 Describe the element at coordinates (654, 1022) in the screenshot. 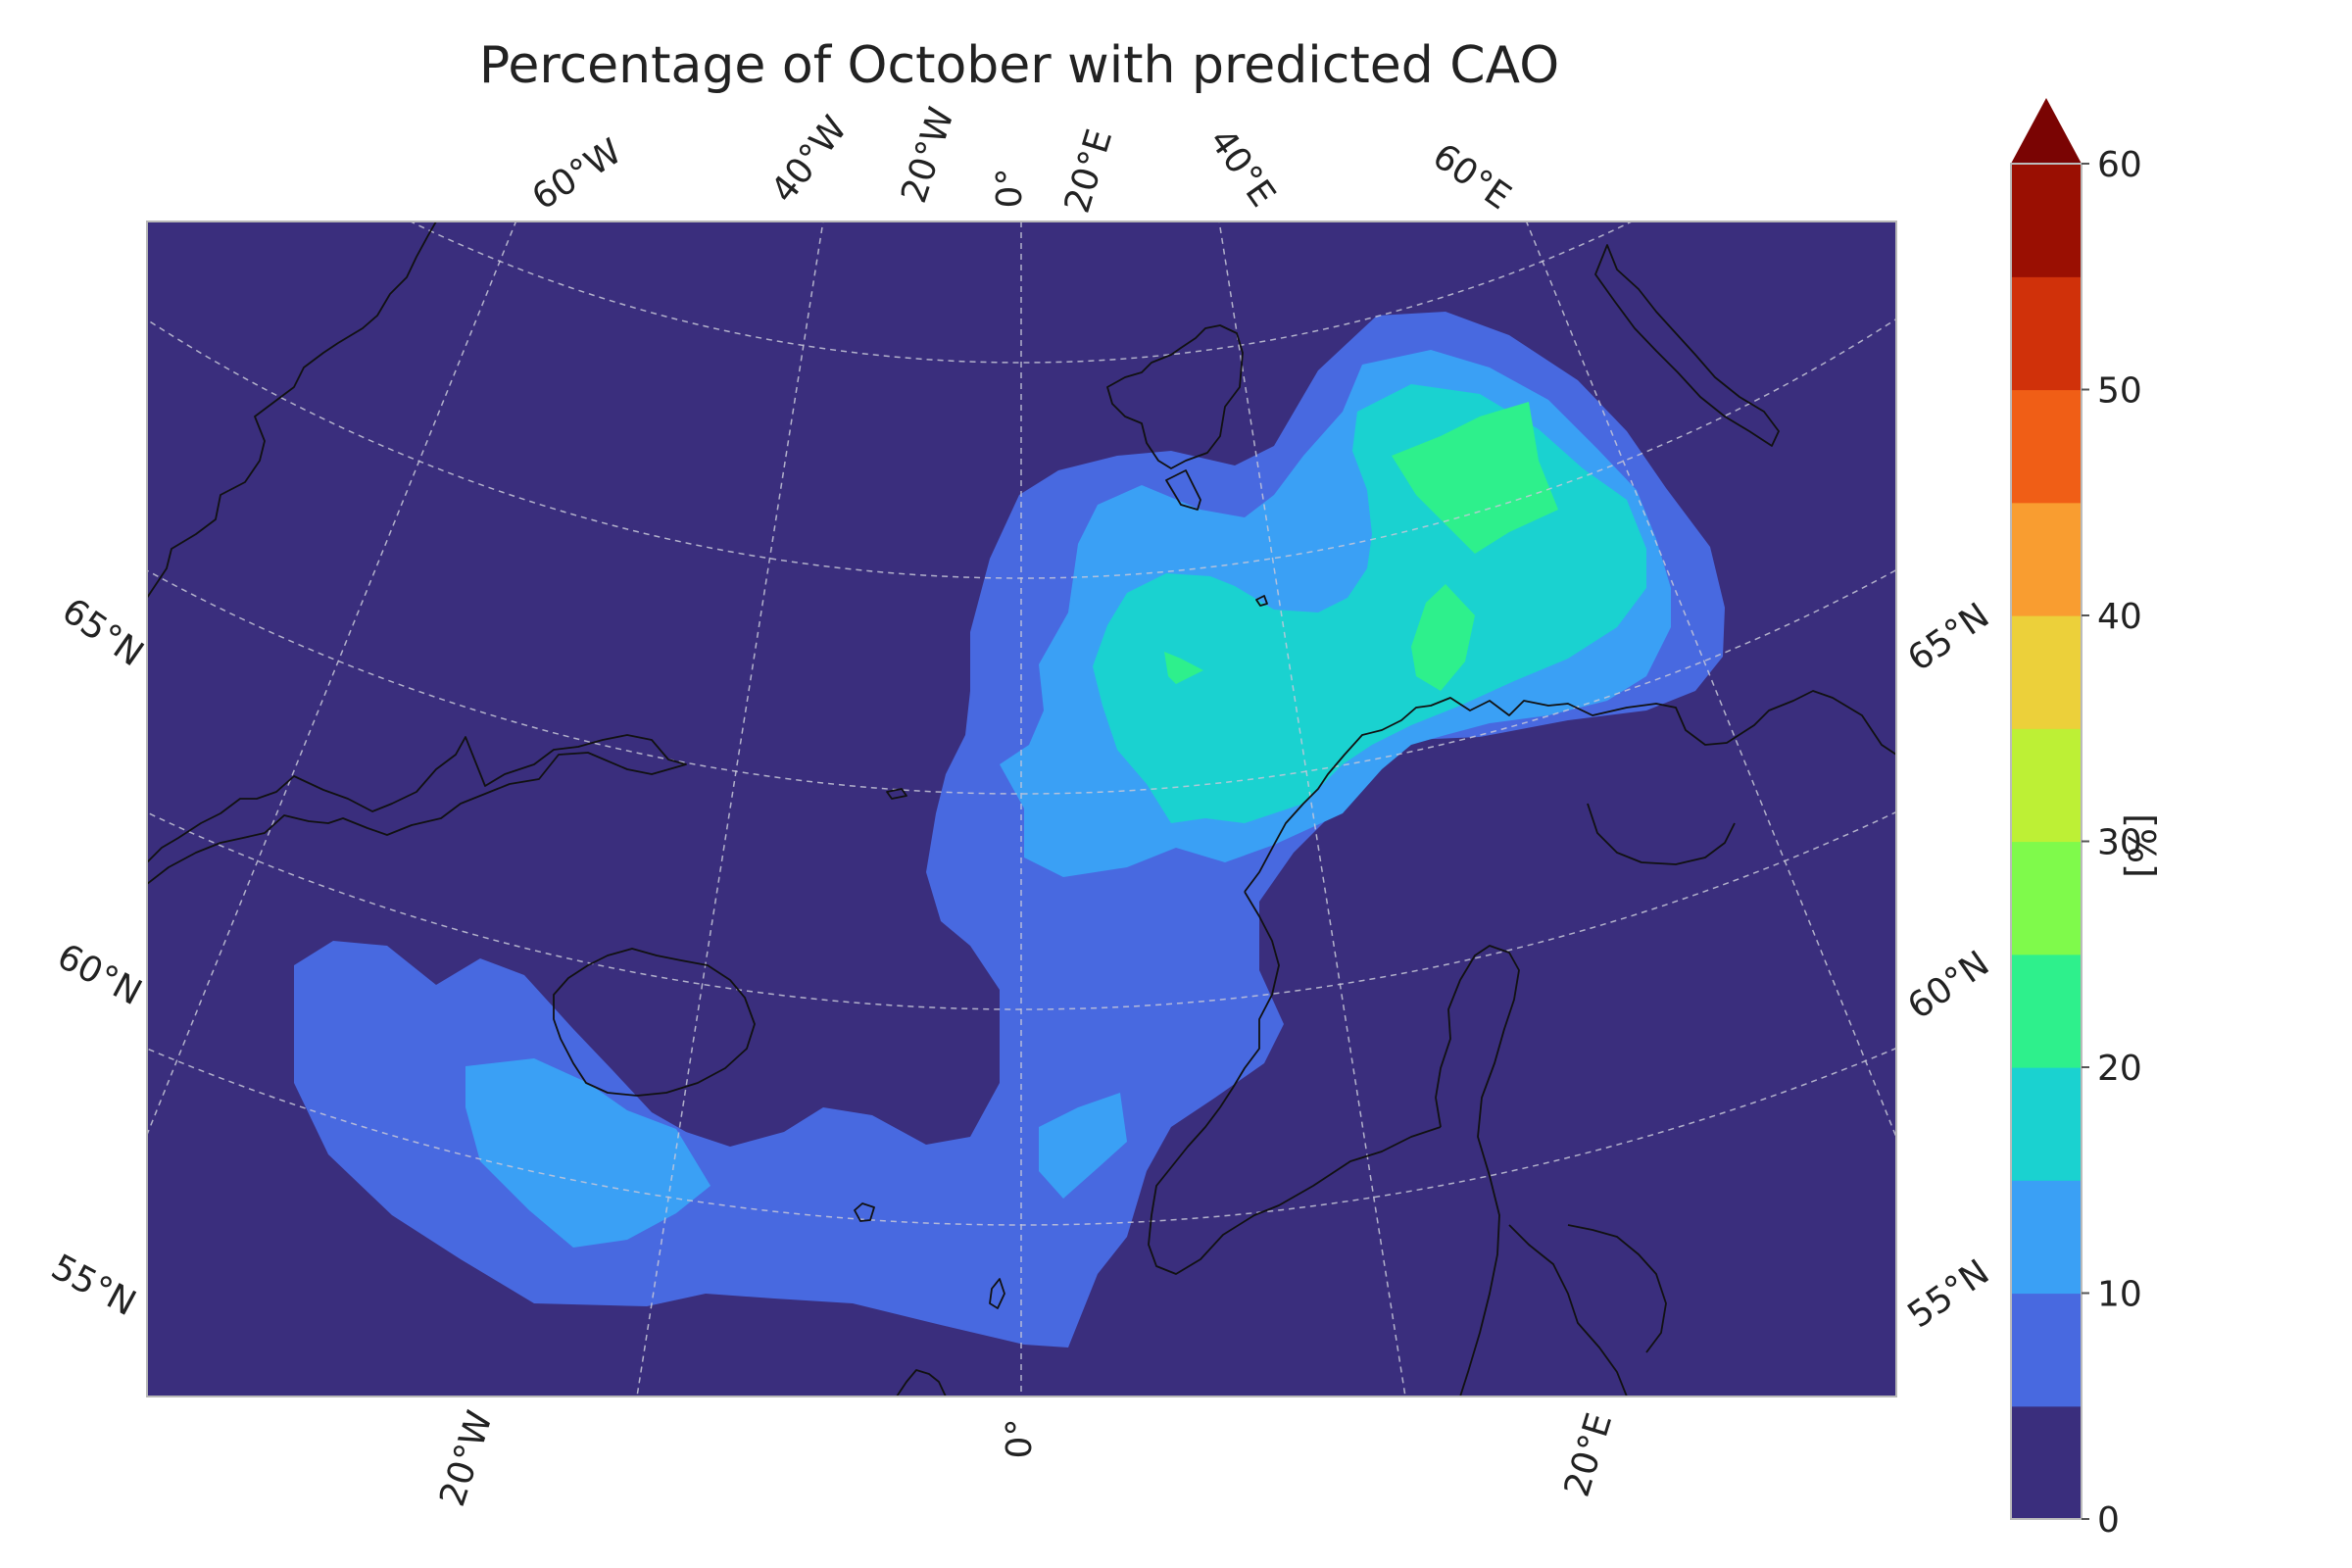

I see `coastline-iceland` at that location.